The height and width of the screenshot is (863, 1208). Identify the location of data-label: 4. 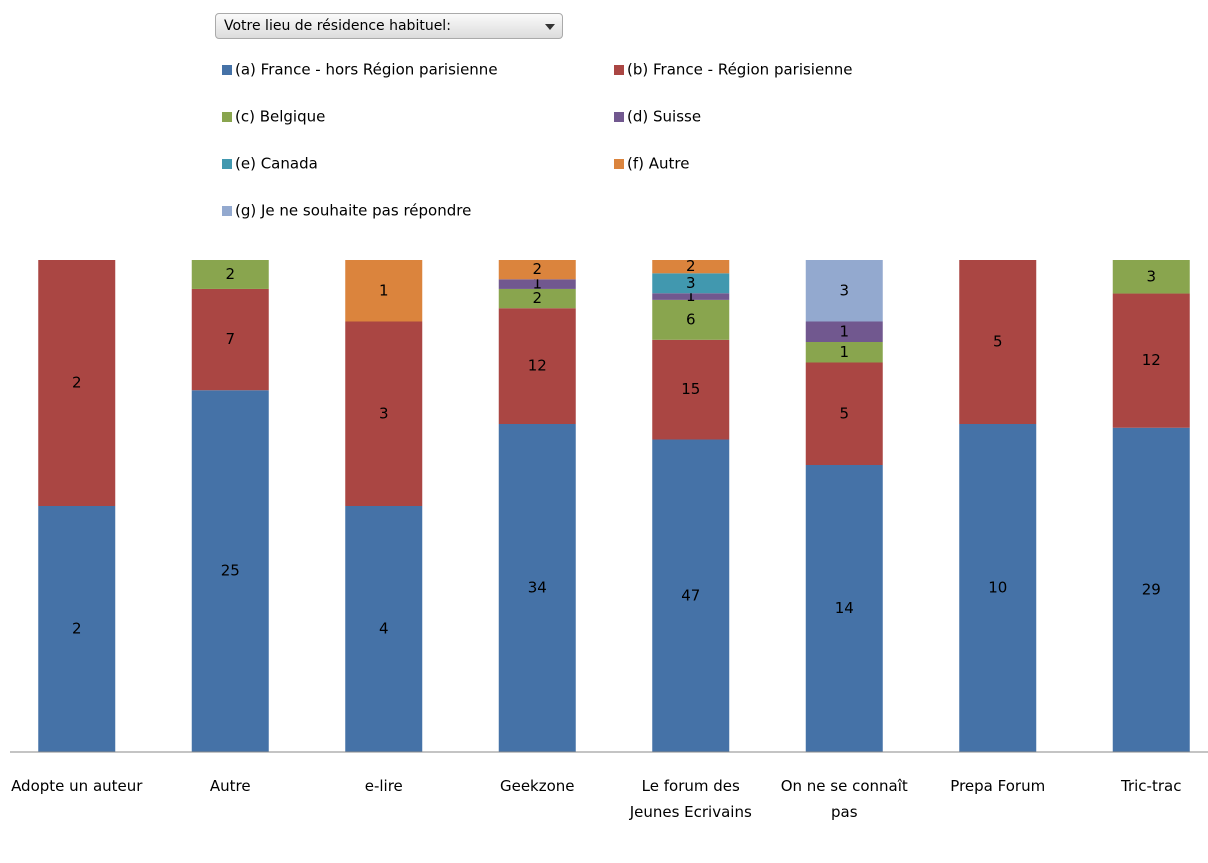
(384, 629).